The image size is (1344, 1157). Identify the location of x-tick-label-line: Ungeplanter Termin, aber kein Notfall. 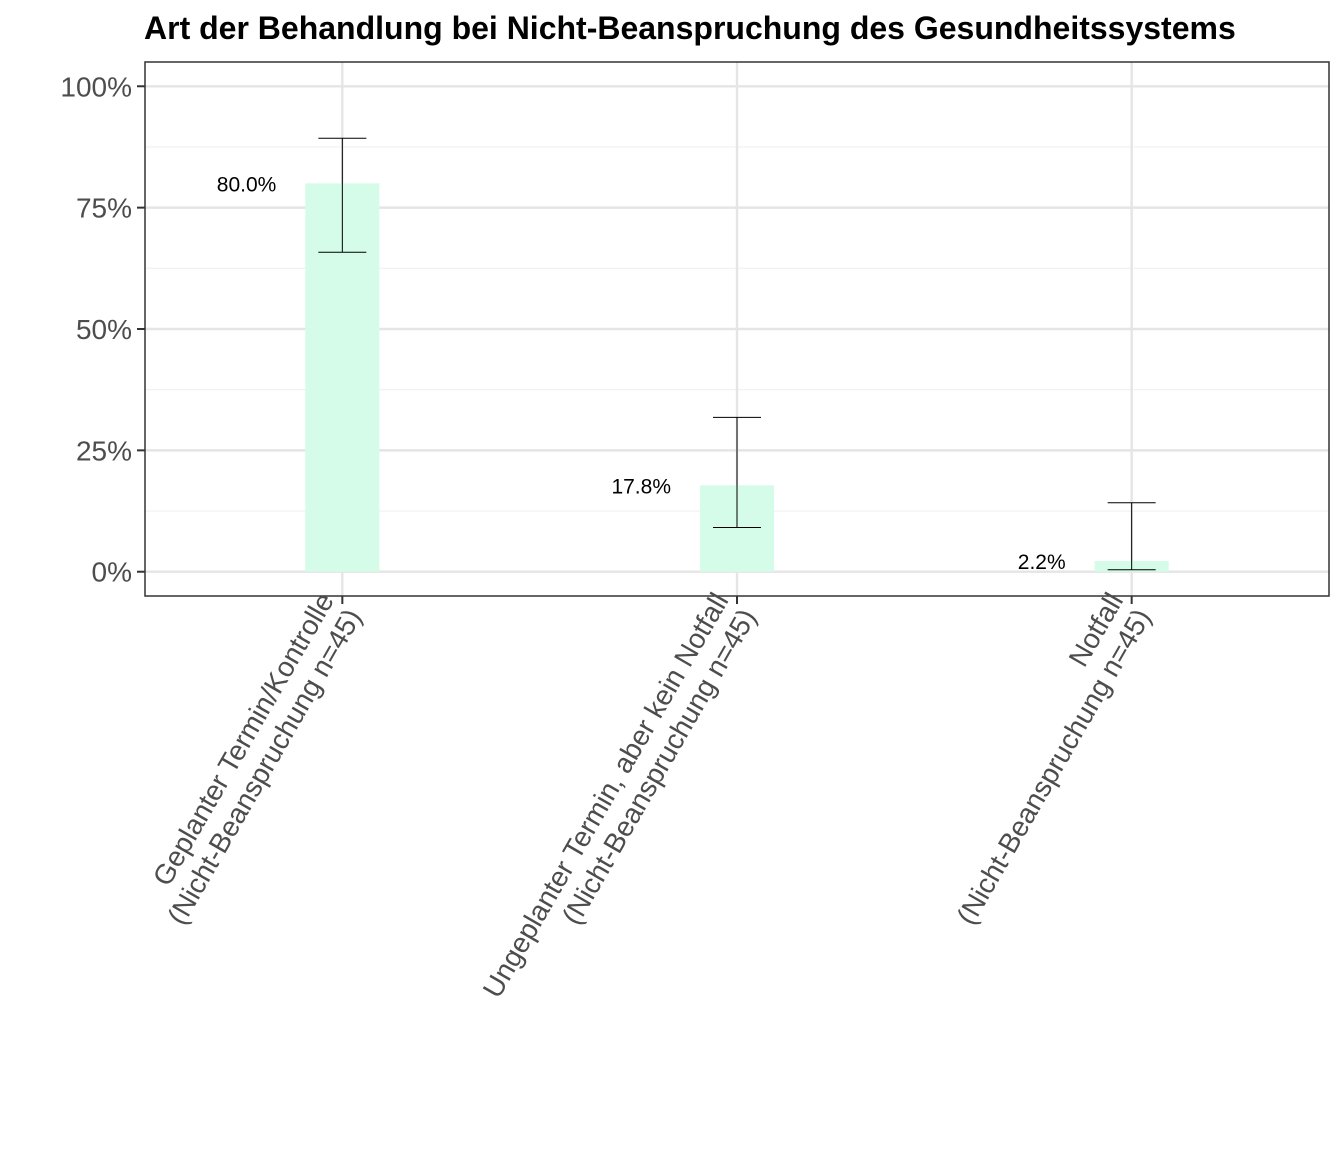
(606, 795).